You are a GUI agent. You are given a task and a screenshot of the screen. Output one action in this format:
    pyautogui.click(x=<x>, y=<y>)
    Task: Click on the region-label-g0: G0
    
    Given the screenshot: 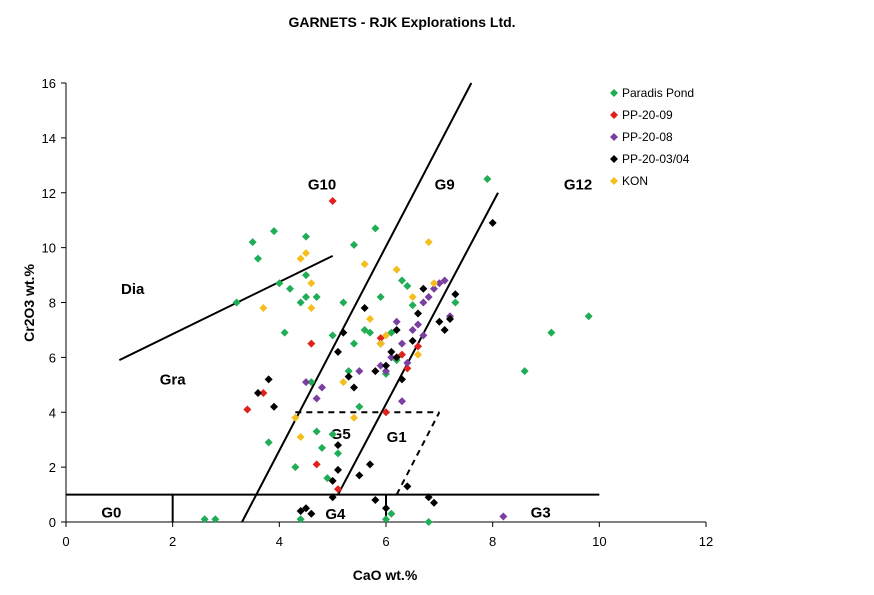 What is the action you would take?
    pyautogui.click(x=111, y=512)
    